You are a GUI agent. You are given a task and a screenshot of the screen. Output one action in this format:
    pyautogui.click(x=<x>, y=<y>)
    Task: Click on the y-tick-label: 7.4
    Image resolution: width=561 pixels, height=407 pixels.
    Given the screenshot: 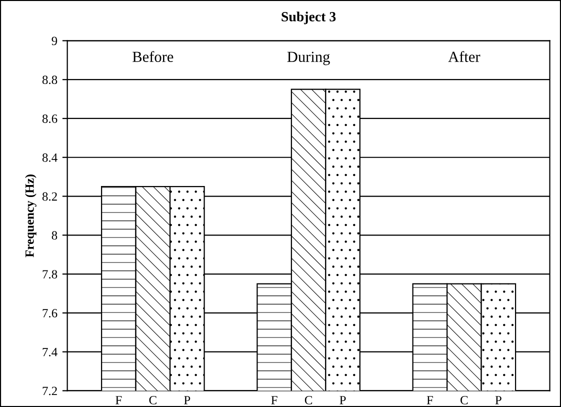 What is the action you would take?
    pyautogui.click(x=50, y=352)
    